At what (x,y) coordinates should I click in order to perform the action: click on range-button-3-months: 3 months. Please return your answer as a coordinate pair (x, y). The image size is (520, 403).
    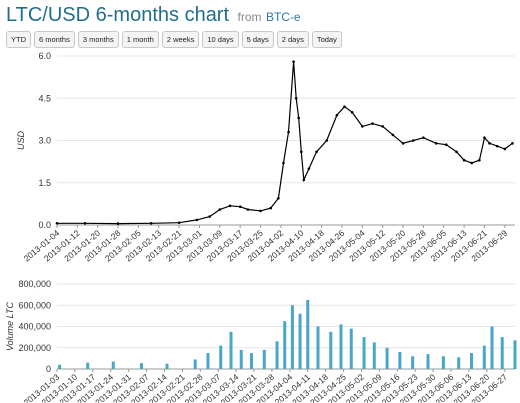
    Looking at the image, I should click on (98, 39).